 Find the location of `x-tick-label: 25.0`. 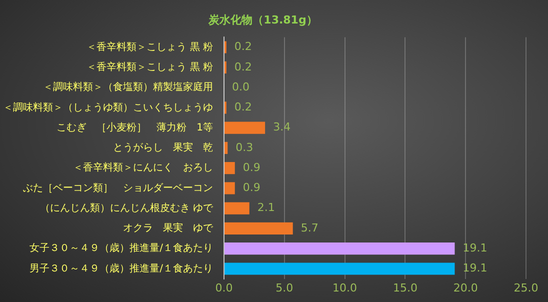

x-tick-label: 25.0 is located at coordinates (526, 287).